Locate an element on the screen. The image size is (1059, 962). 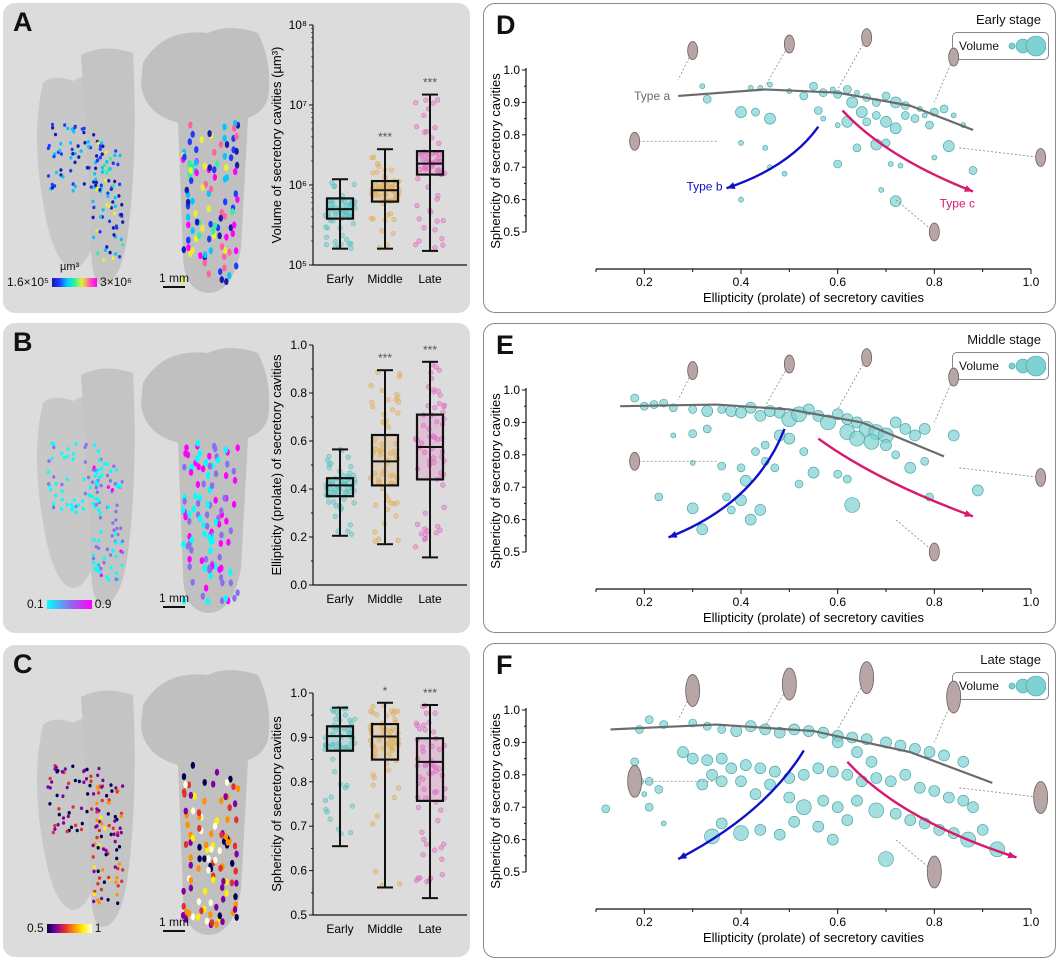
y-tick-label: 0.5 is located at coordinates (511, 552).